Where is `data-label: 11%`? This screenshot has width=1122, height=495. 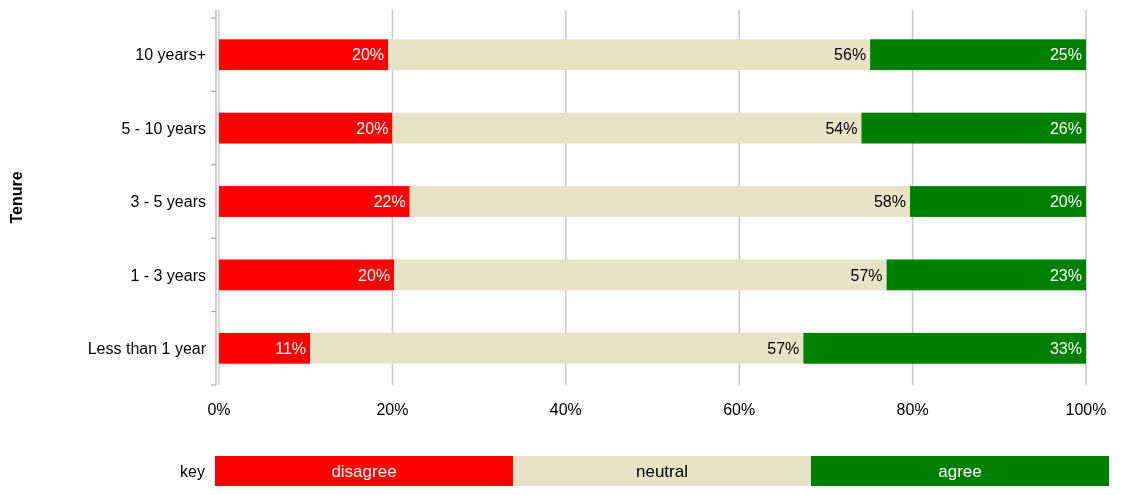
data-label: 11% is located at coordinates (291, 348).